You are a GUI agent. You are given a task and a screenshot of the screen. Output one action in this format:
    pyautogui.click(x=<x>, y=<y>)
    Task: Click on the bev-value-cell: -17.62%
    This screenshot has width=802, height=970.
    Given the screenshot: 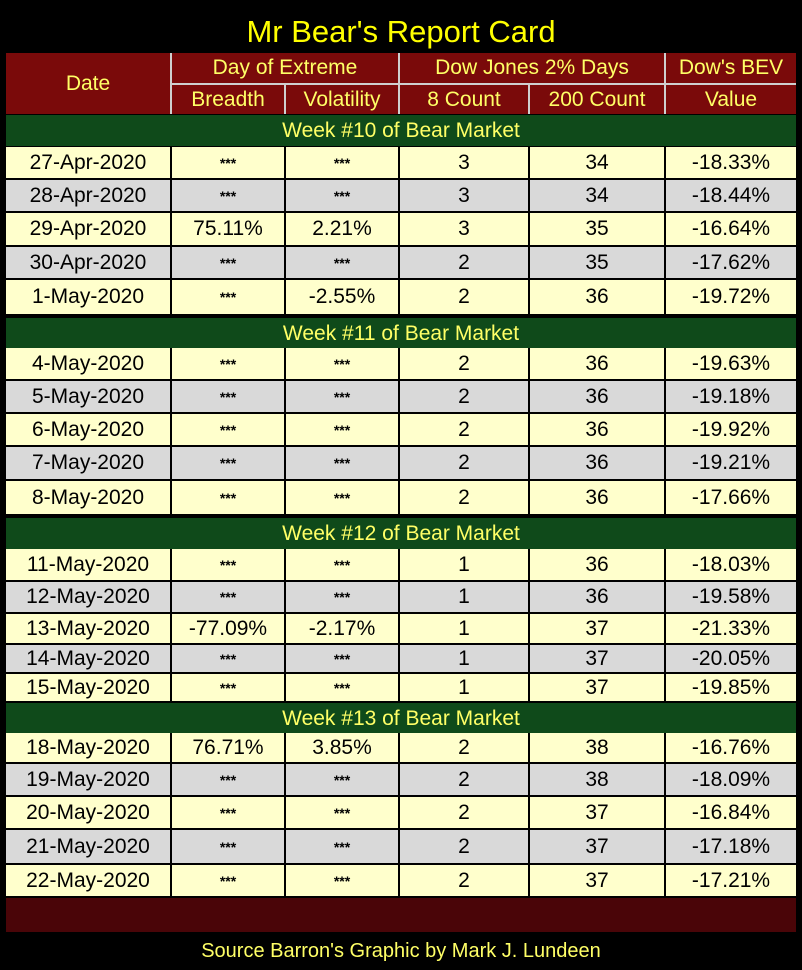 What is the action you would take?
    pyautogui.click(x=731, y=262)
    